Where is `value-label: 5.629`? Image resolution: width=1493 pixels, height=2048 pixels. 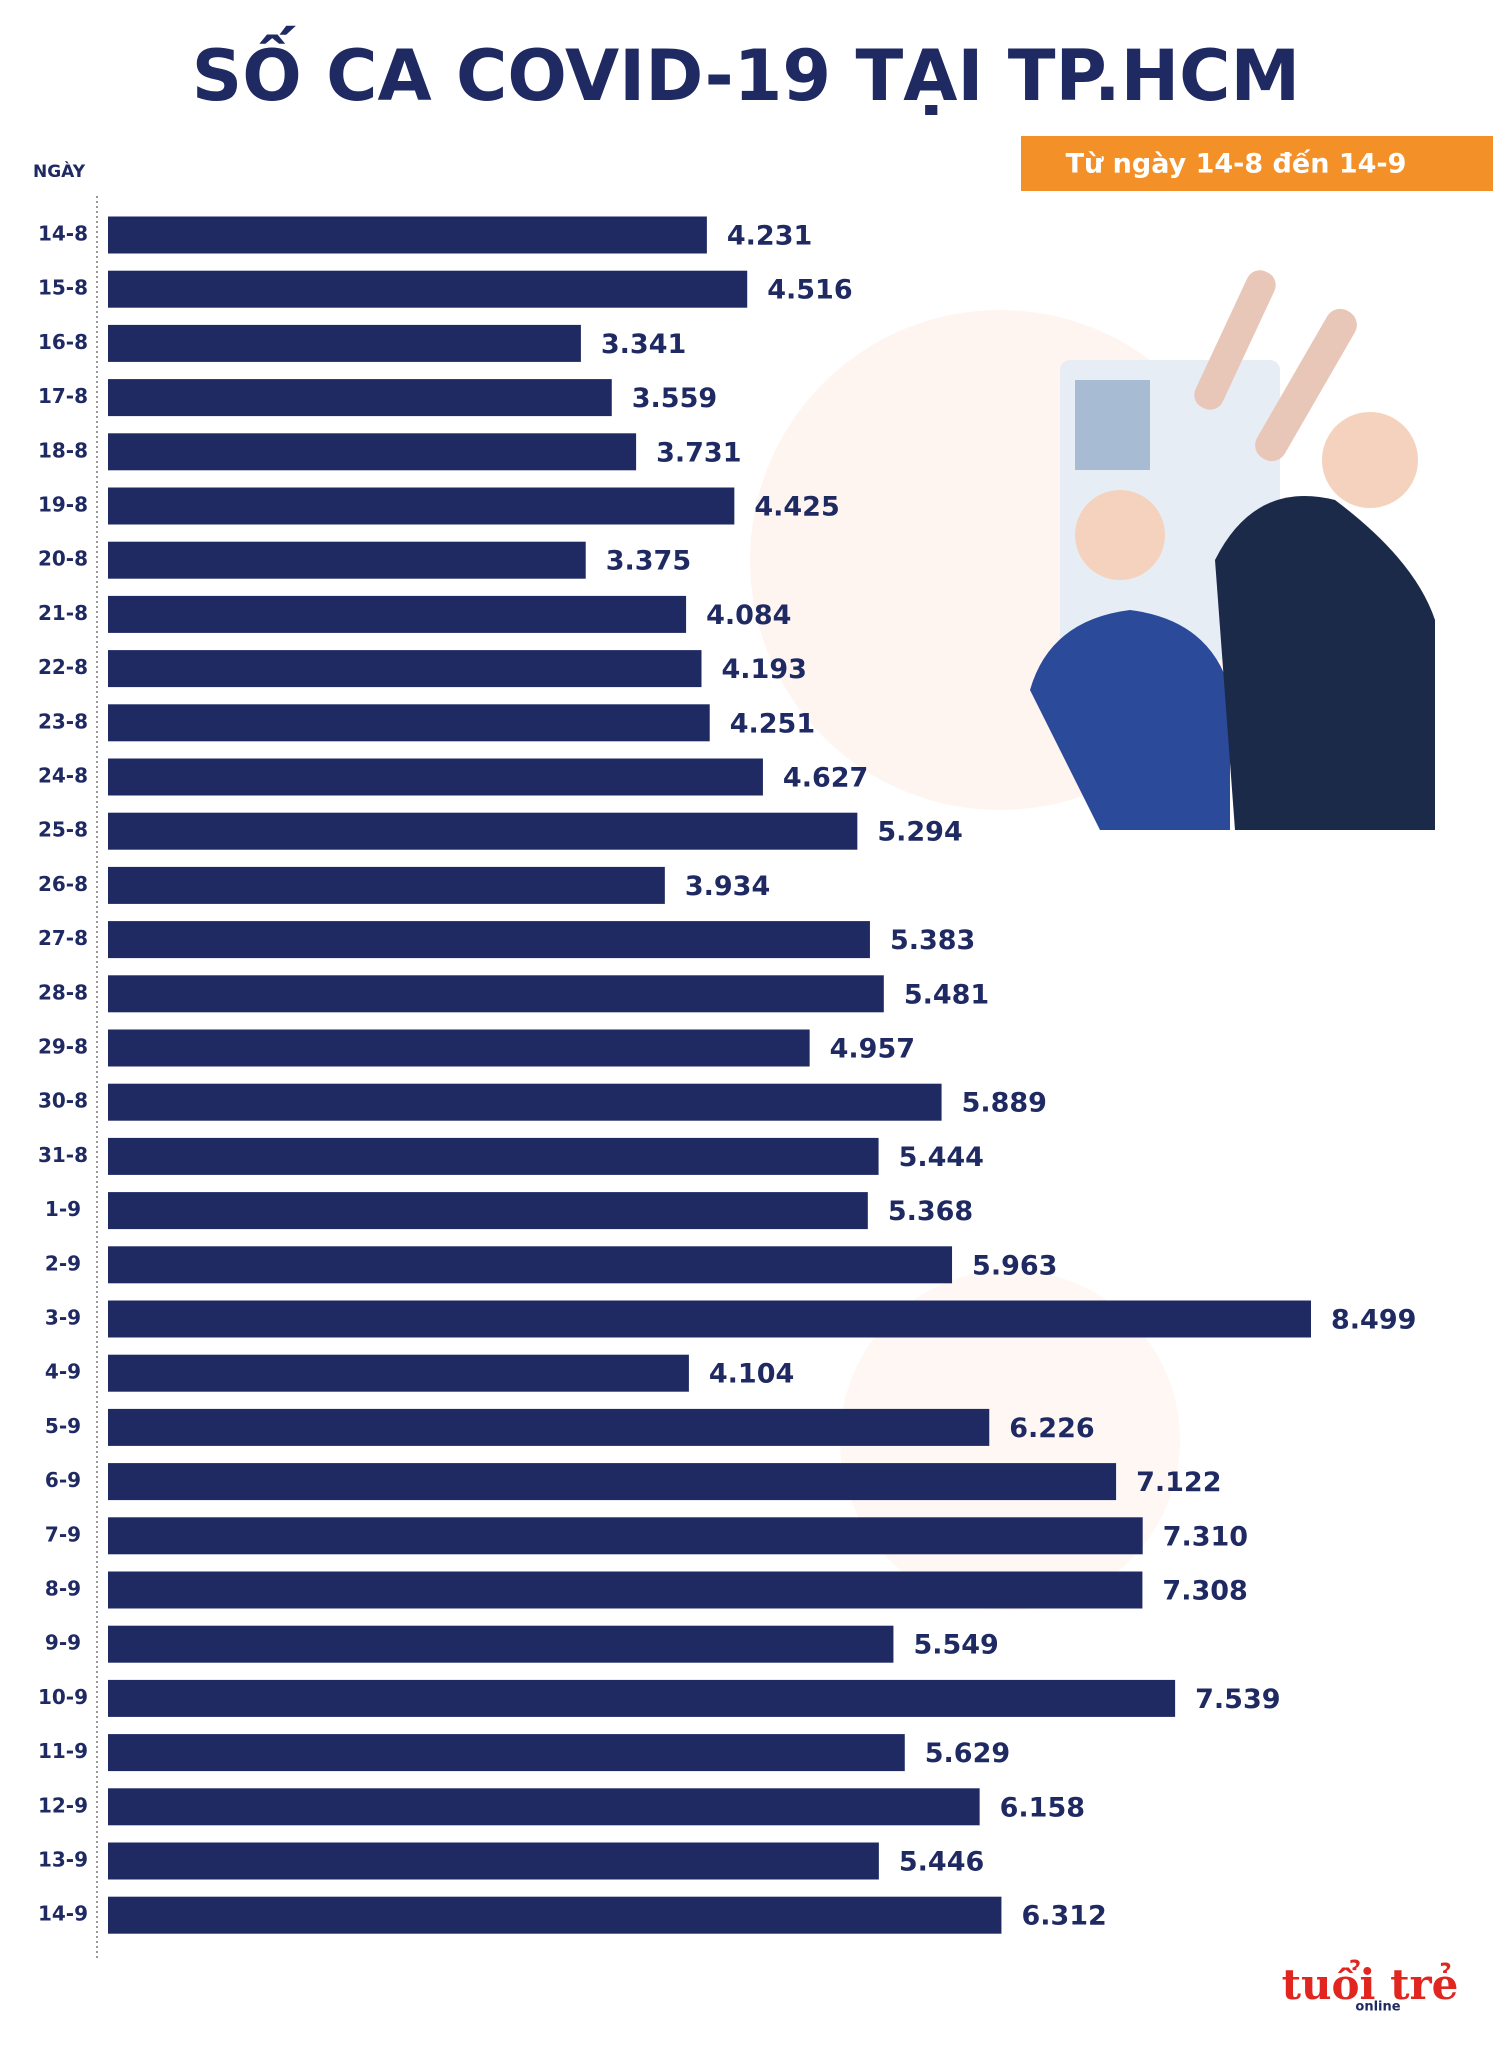 value-label: 5.629 is located at coordinates (967, 1753).